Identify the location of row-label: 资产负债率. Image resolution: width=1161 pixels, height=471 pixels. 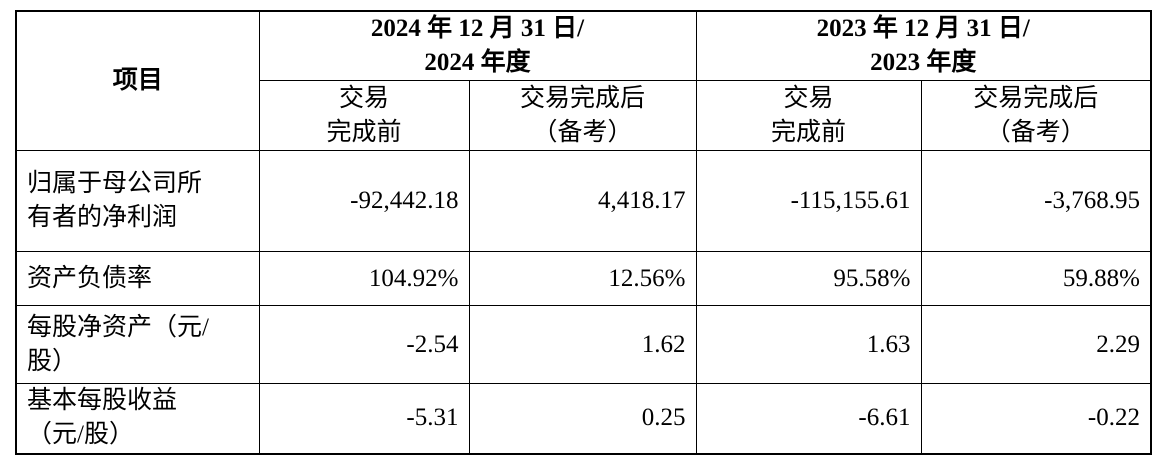
(137, 278).